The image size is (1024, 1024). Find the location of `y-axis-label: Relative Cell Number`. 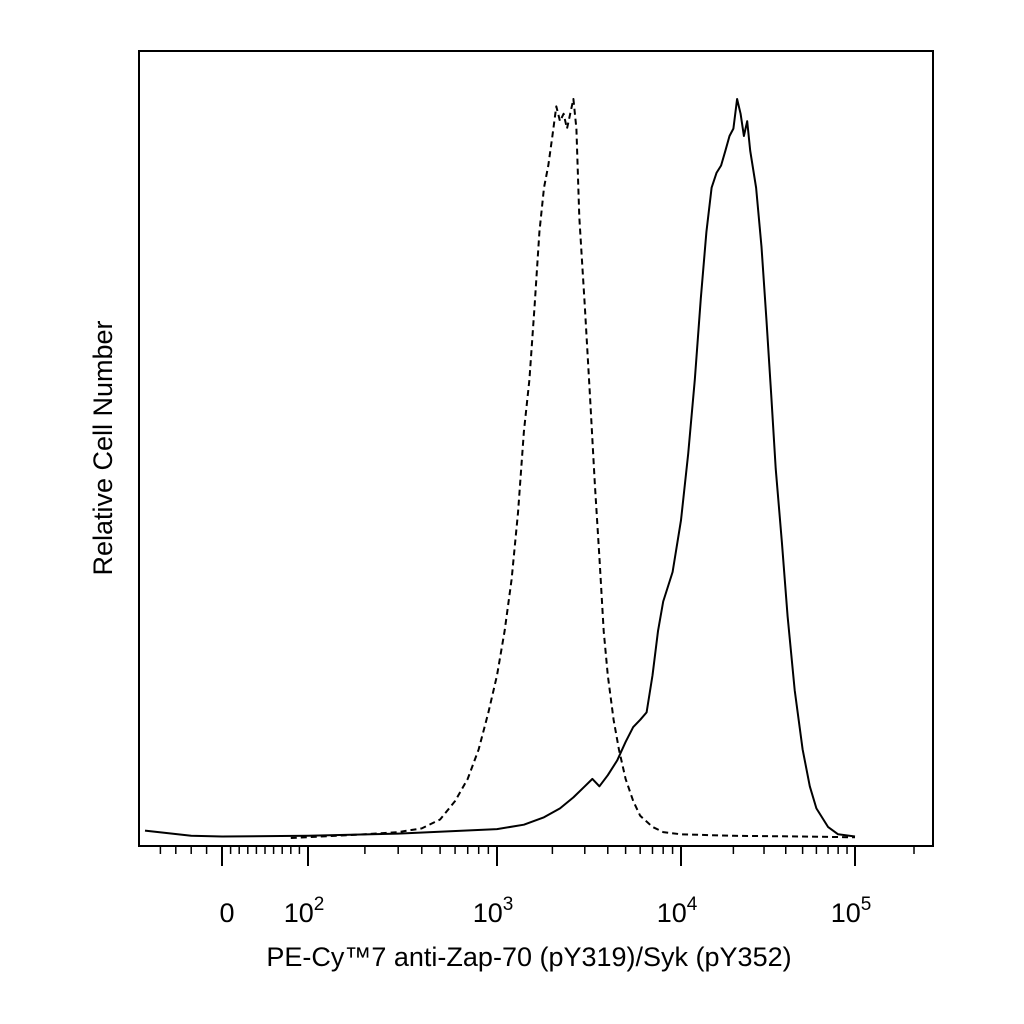

y-axis-label: Relative Cell Number is located at coordinates (103, 447).